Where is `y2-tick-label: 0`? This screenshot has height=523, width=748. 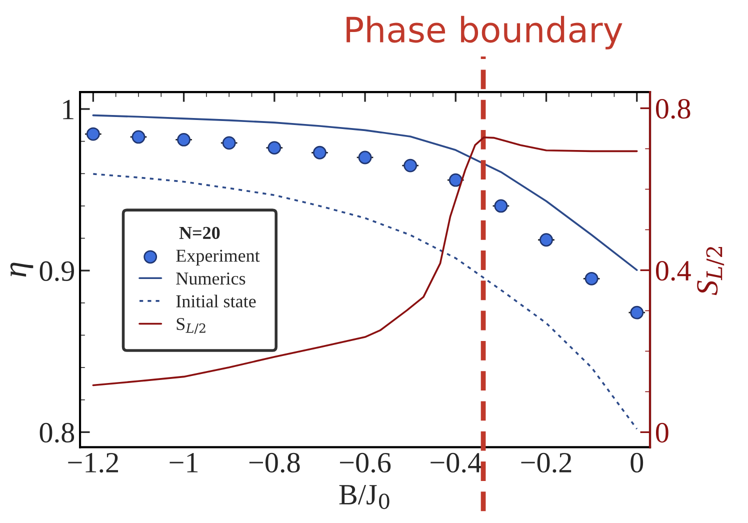 y2-tick-label: 0 is located at coordinates (662, 432).